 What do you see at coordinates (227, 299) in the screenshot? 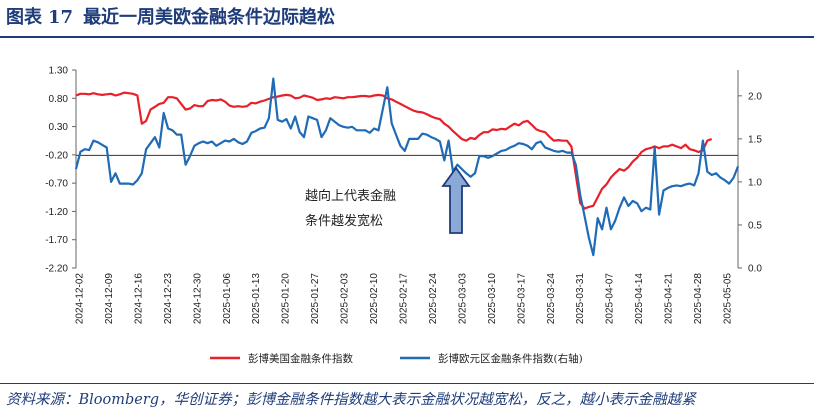
I see `x-tick-label: 2025-01-06` at bounding box center [227, 299].